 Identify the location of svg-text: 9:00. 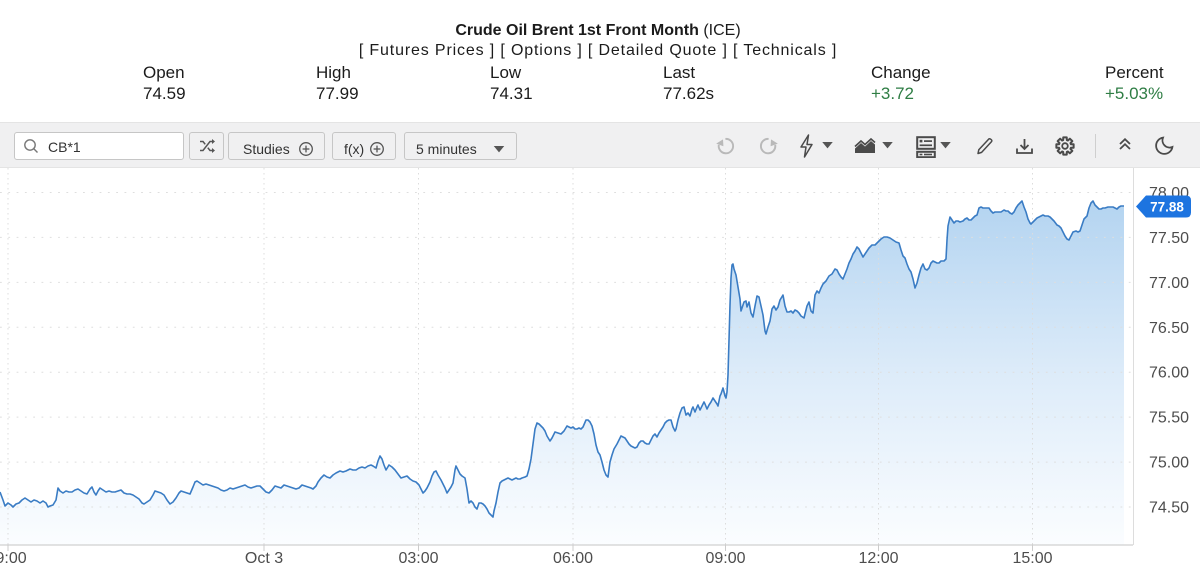
(13, 558).